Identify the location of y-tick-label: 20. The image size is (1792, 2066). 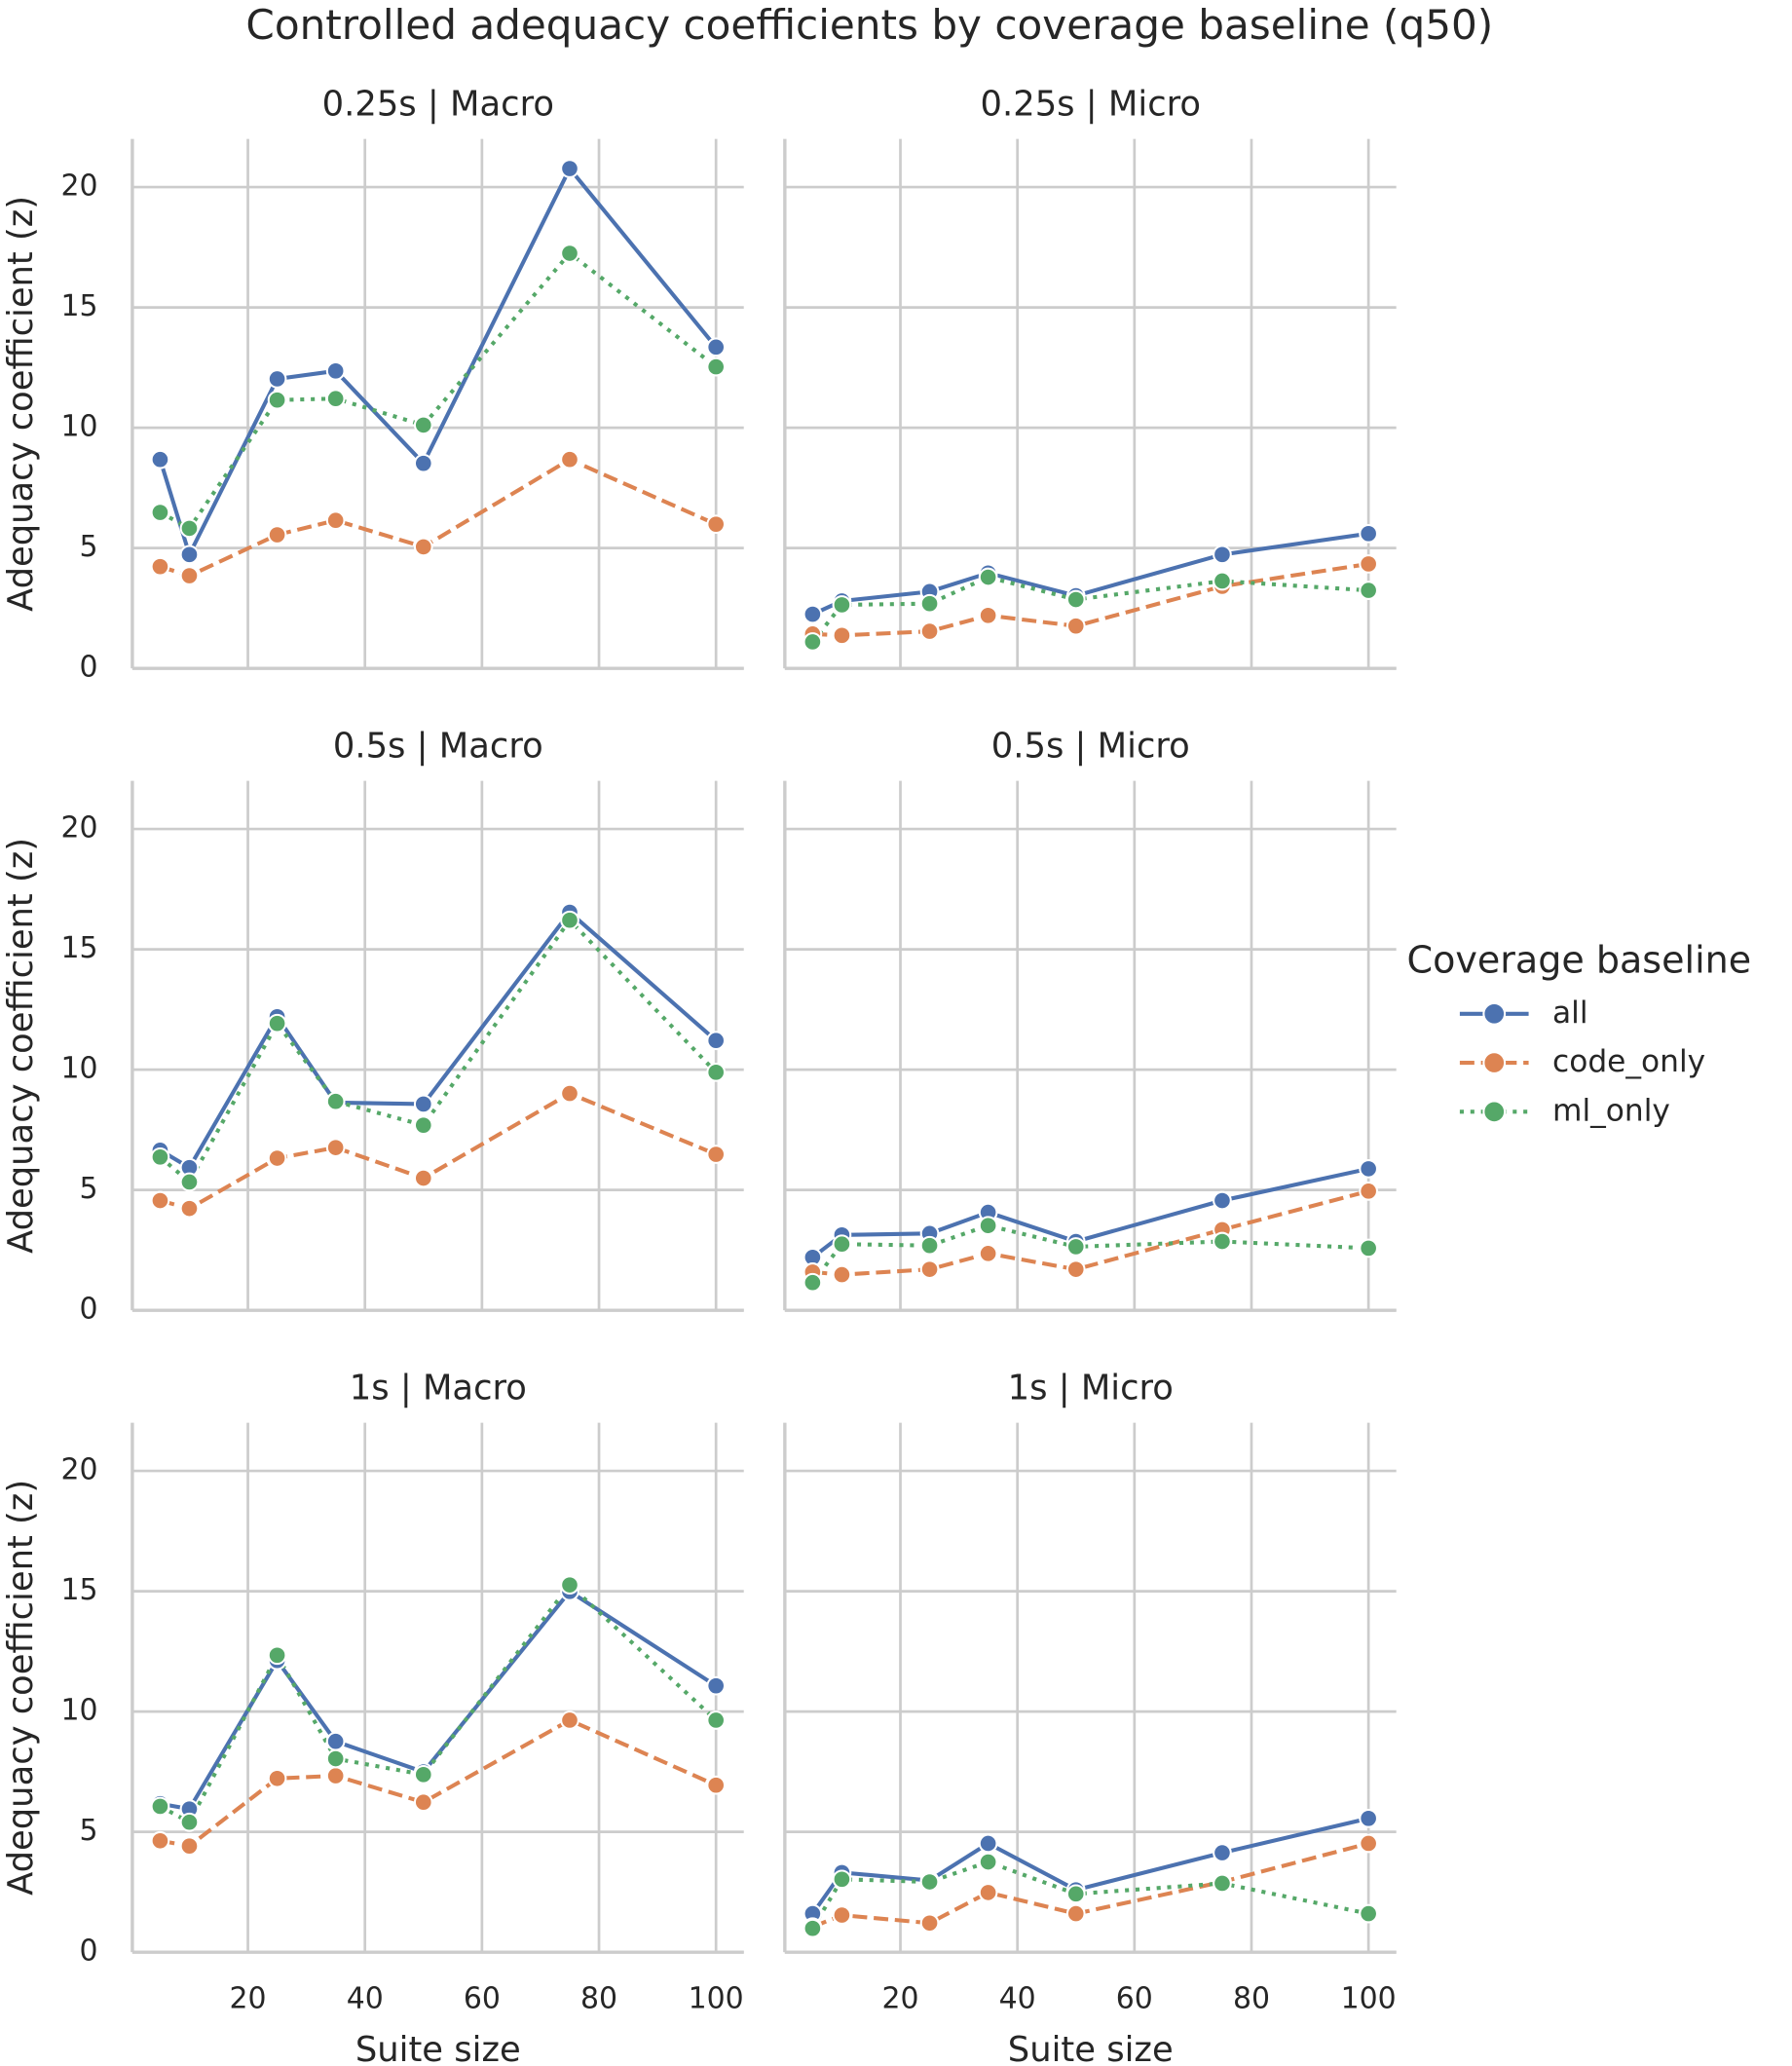
(79, 1470).